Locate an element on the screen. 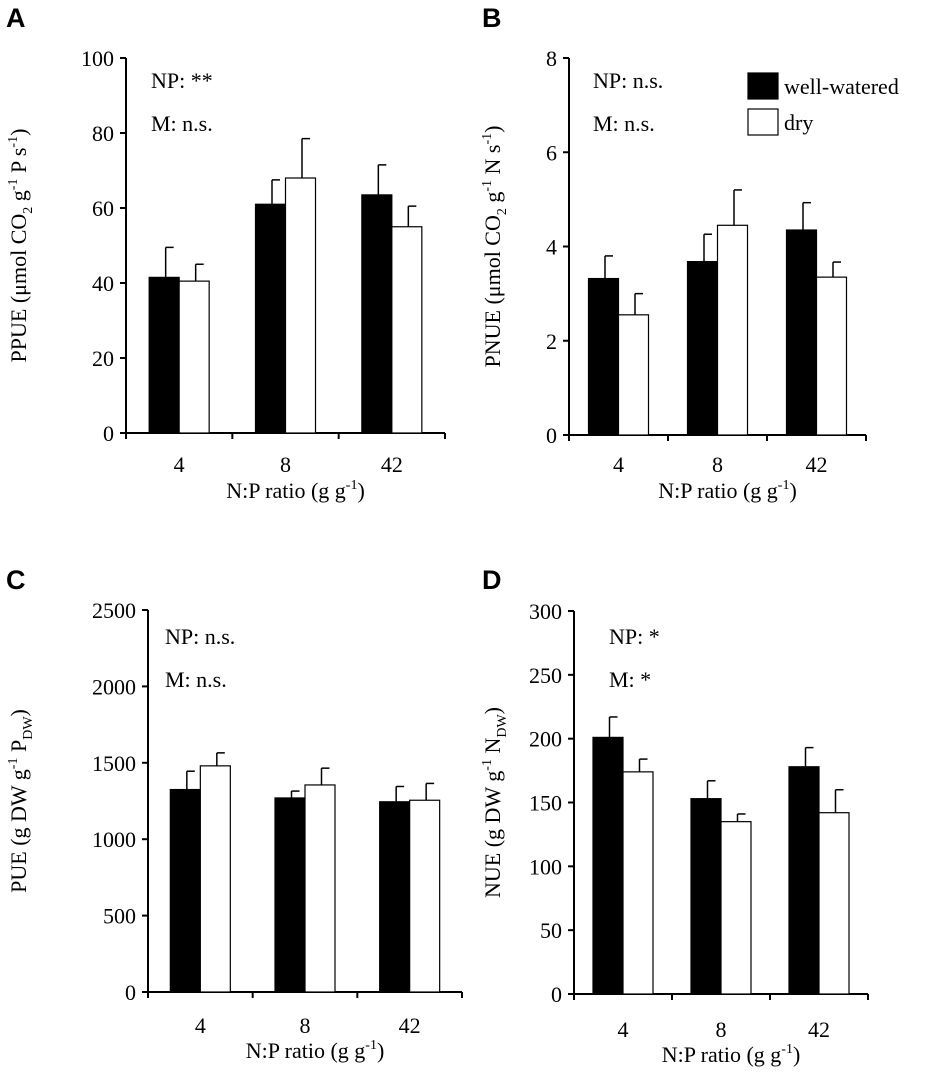  panel-c-y-tick-label: 0 is located at coordinates (130, 992).